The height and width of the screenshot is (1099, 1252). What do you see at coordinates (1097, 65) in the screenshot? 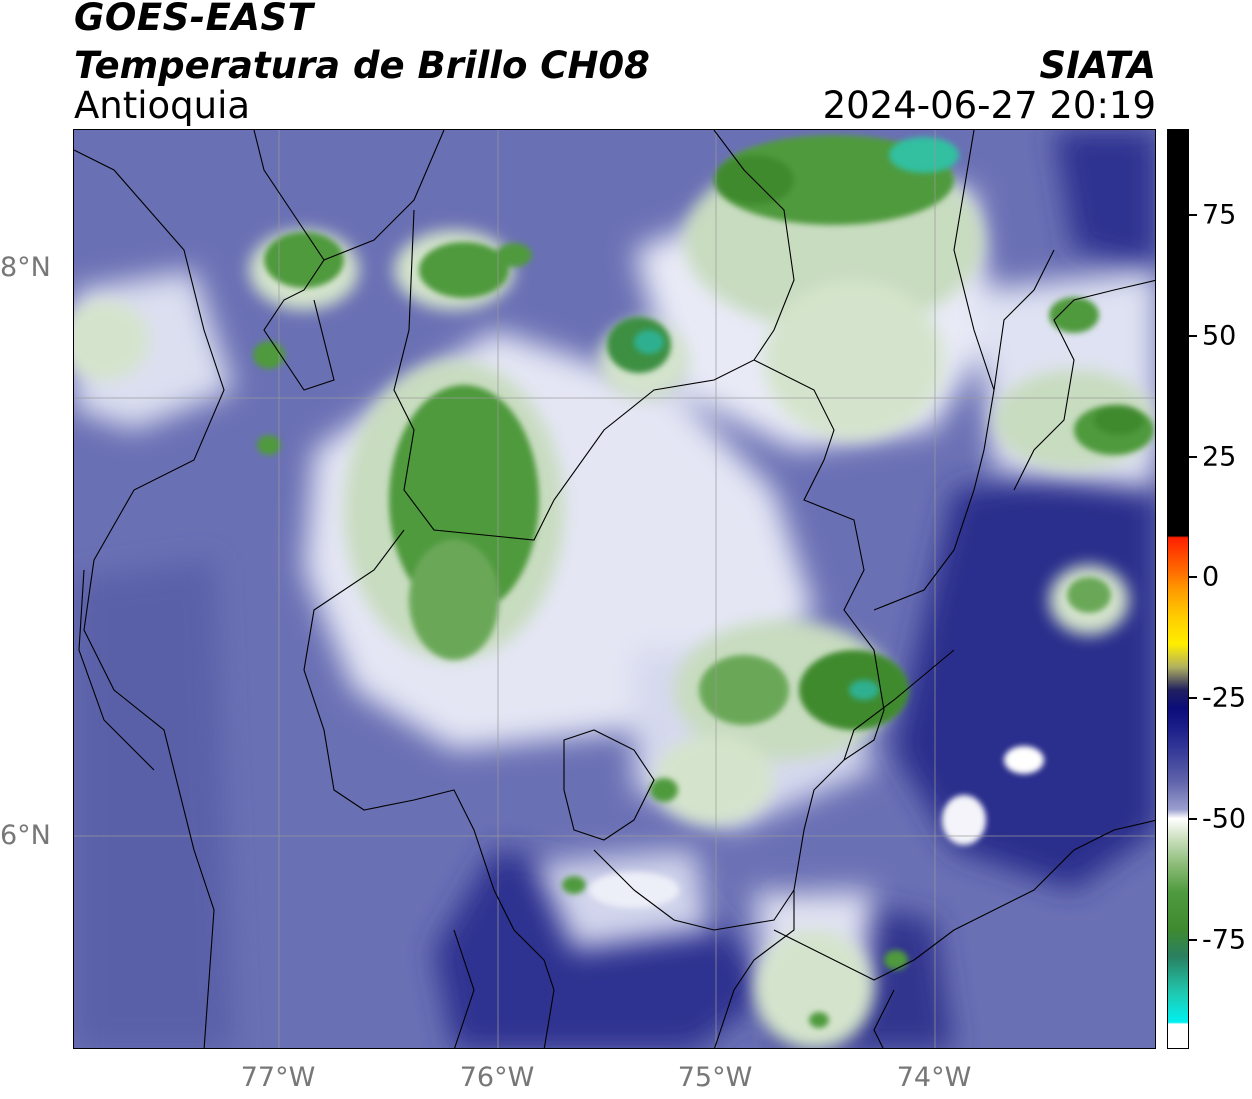
I see `organization-label: SIATA` at bounding box center [1097, 65].